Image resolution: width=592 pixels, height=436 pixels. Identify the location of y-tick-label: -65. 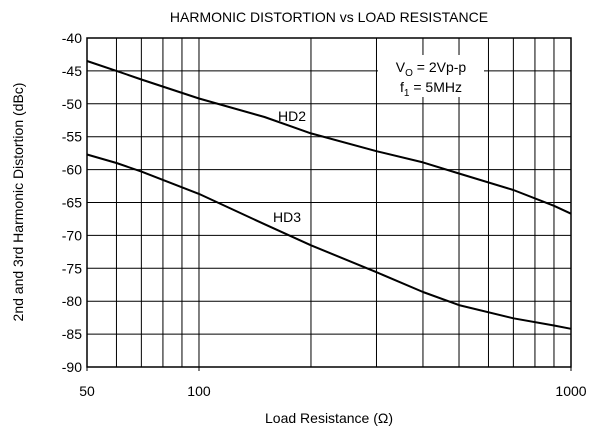
(72, 203).